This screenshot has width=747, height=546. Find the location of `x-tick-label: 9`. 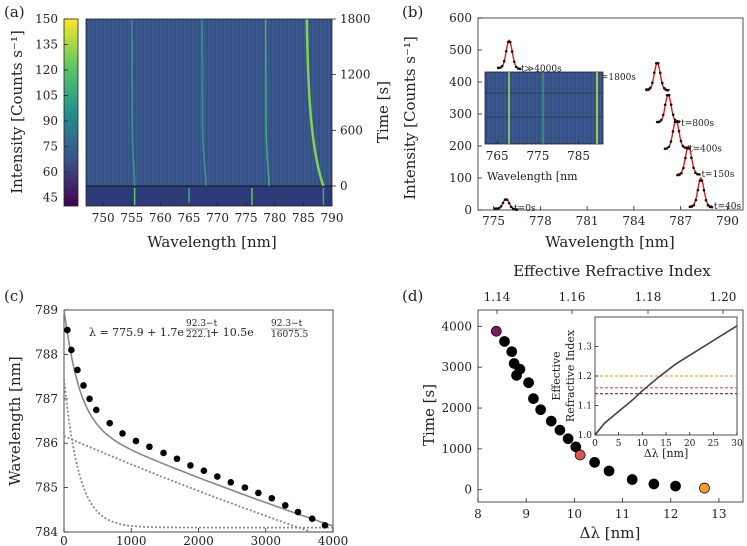

x-tick-label: 9 is located at coordinates (526, 514).